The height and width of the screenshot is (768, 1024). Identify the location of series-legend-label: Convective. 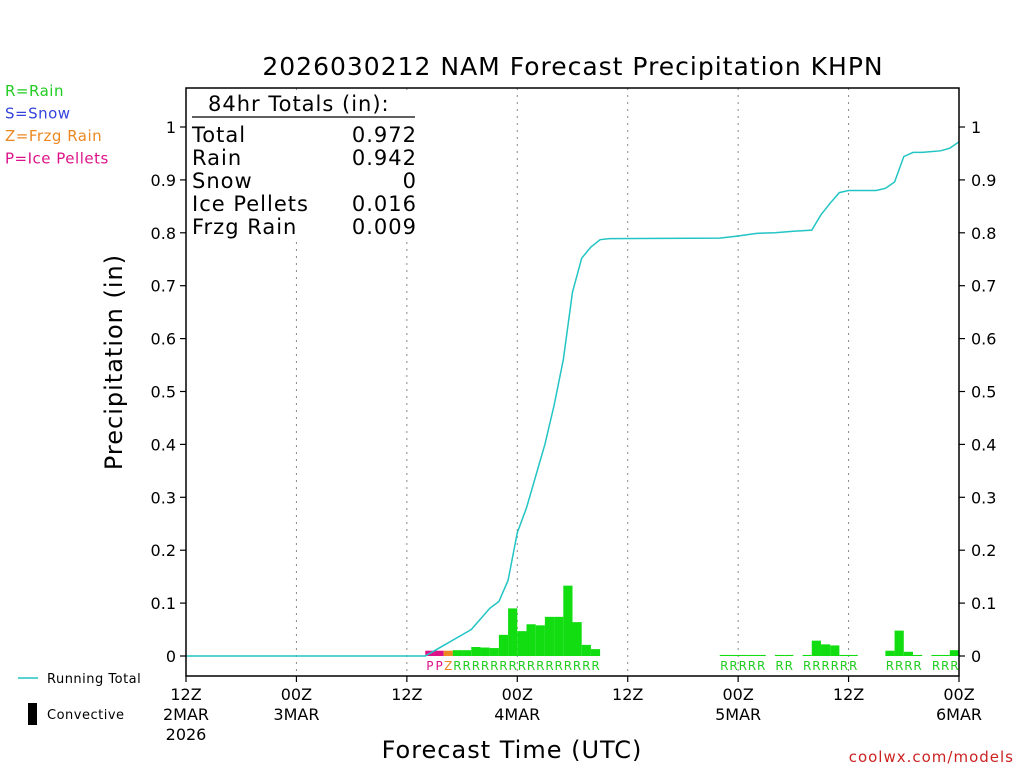
(86, 715).